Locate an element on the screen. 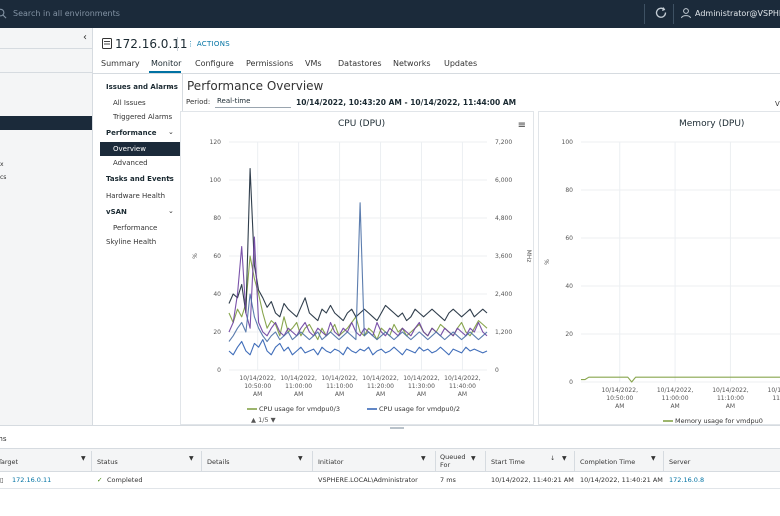 Image resolution: width=780 pixels, height=516 pixels. y2-tick-label: 4,800 is located at coordinates (503, 218).